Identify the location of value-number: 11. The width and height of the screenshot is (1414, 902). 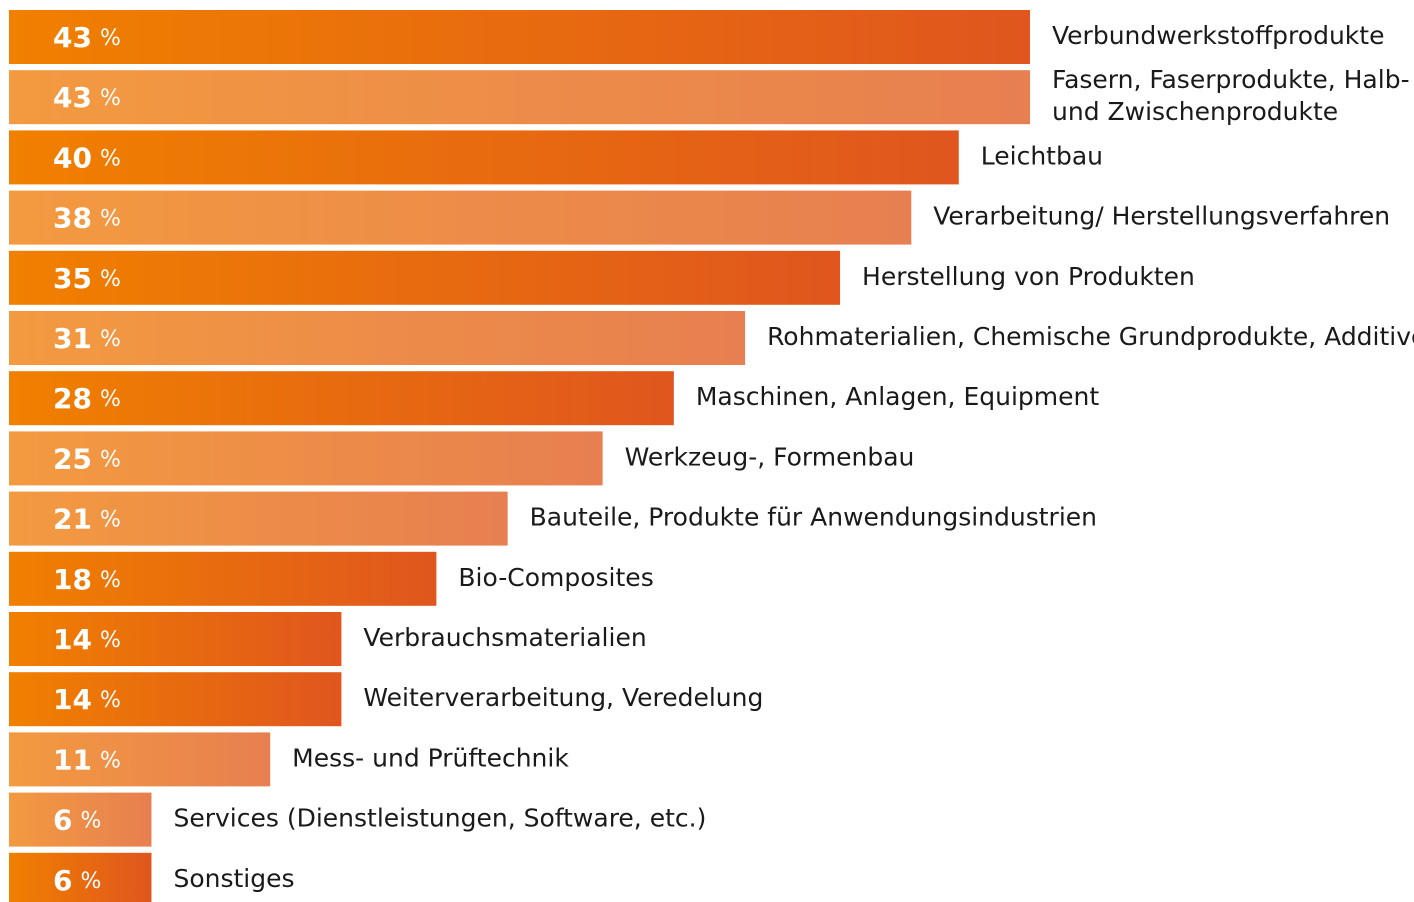
(72, 759).